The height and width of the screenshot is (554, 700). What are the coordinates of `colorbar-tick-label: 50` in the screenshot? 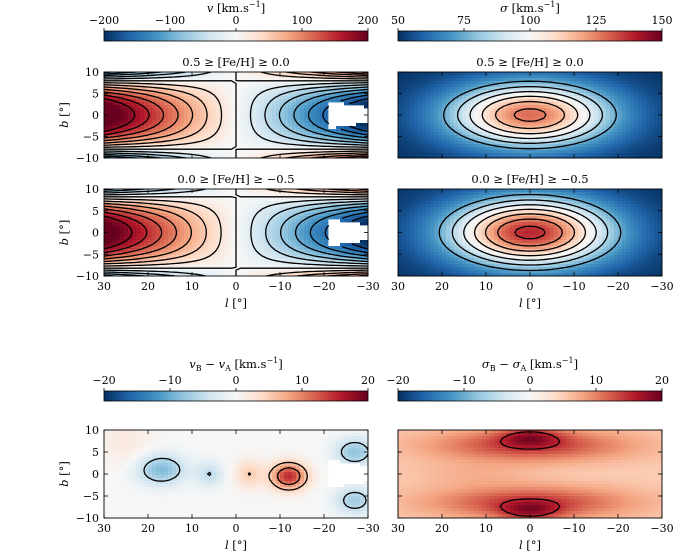 It's located at (398, 20).